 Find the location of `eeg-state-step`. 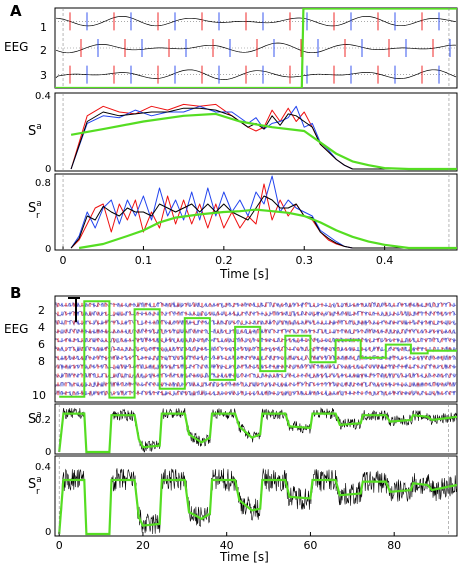

eeg-state-step is located at coordinates (256, 48).